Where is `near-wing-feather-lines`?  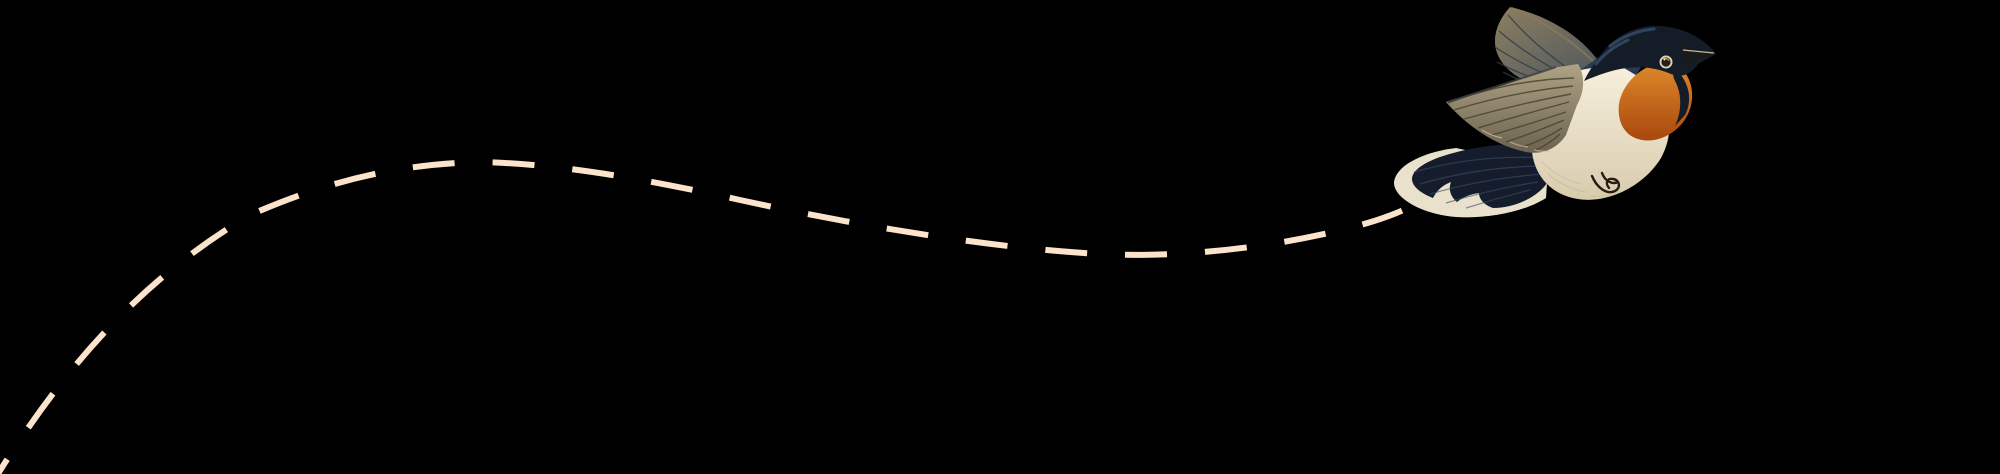 near-wing-feather-lines is located at coordinates (1511, 114).